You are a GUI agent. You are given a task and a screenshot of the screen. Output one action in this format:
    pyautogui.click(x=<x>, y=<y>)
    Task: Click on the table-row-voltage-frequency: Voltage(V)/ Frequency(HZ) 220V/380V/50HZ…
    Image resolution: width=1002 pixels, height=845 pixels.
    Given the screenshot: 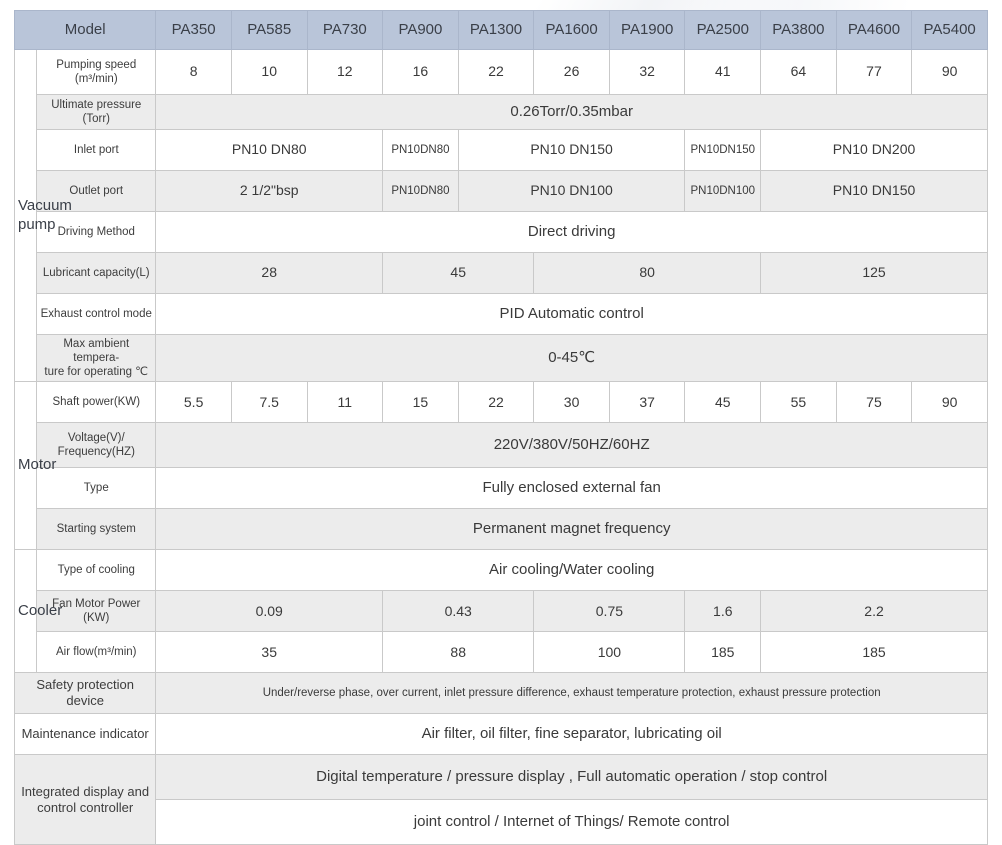 What is the action you would take?
    pyautogui.click(x=501, y=445)
    